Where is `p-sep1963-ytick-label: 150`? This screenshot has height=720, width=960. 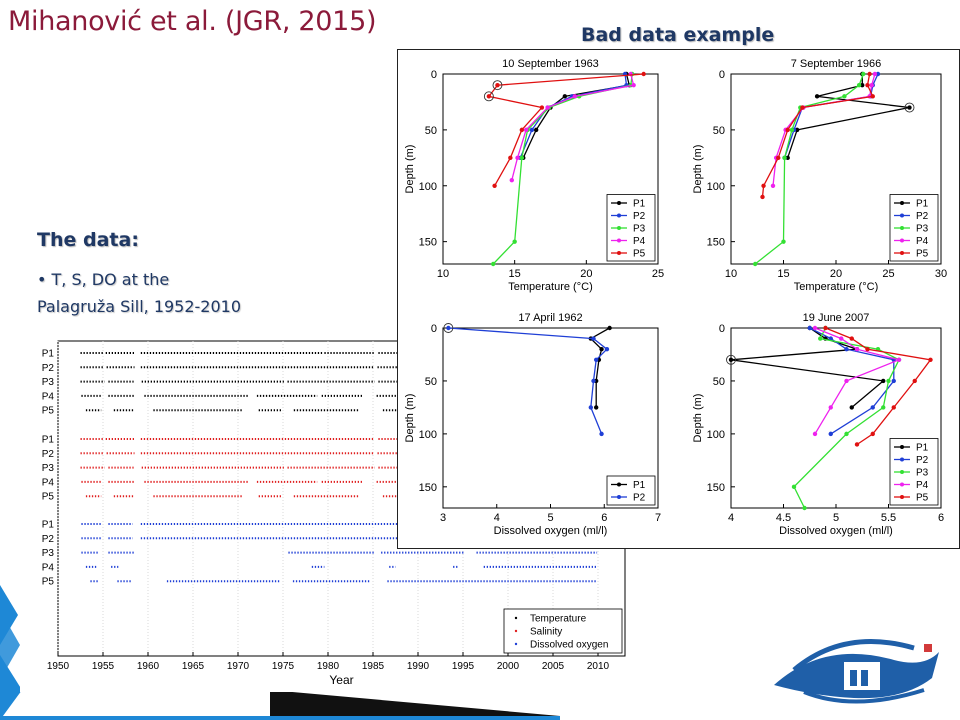 p-sep1963-ytick-label: 150 is located at coordinates (428, 243).